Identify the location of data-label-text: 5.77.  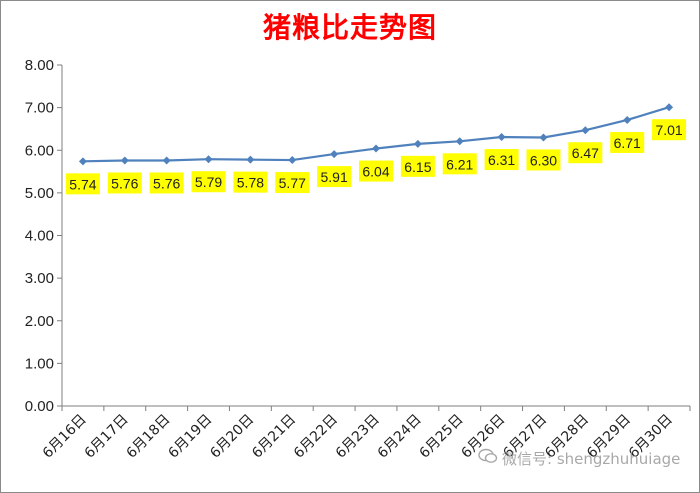
(292, 183).